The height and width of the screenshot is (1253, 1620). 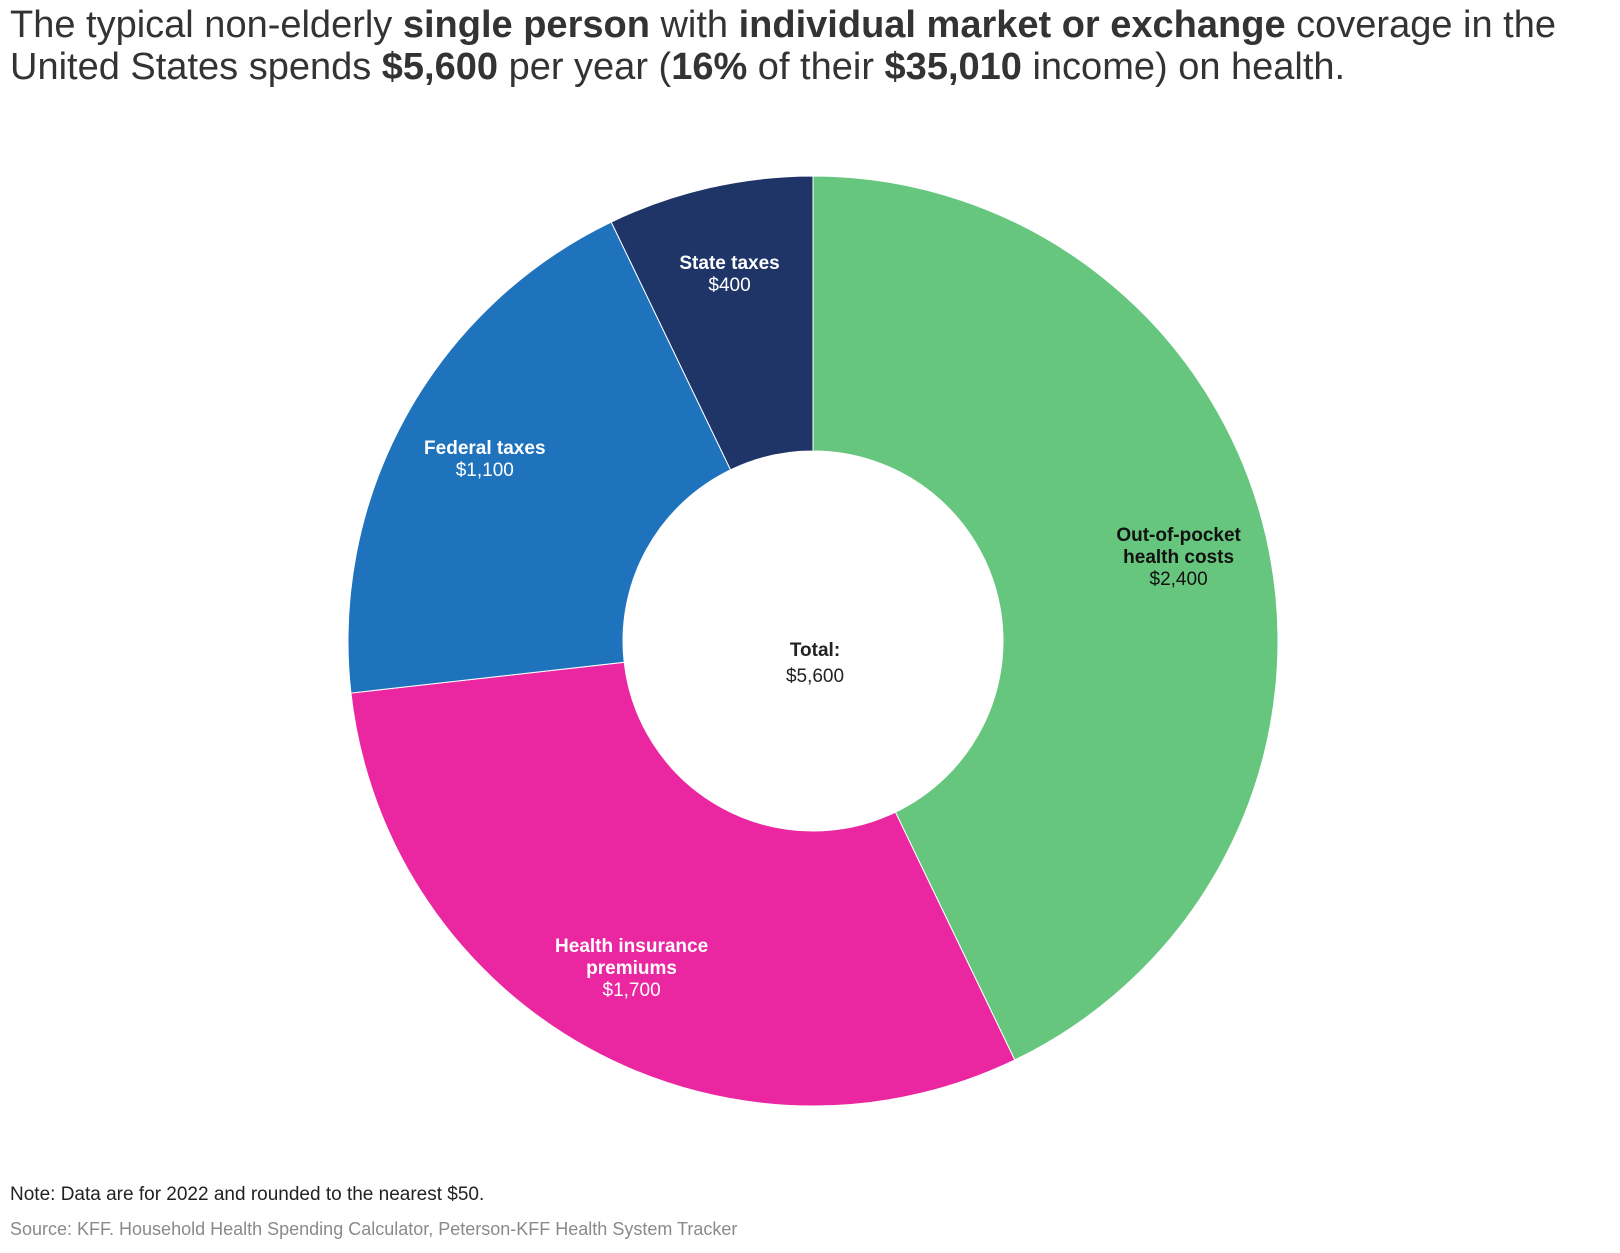 I want to click on slice-label-federal-taxes: Federal taxes $1,100, so click(x=484, y=460).